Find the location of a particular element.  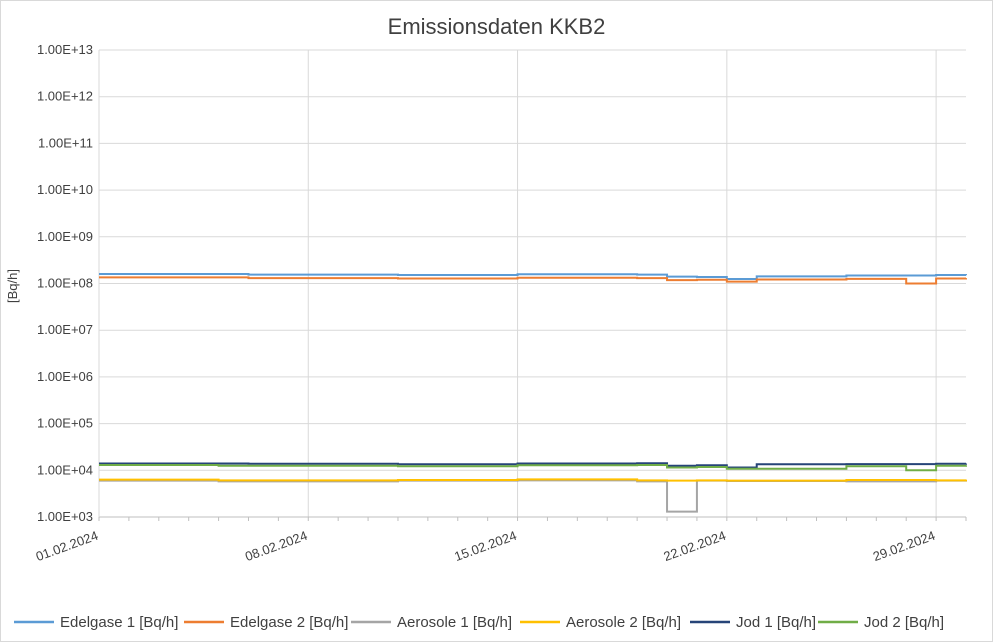

legend-label: Edelgase 2 [Bq/h] is located at coordinates (289, 622).